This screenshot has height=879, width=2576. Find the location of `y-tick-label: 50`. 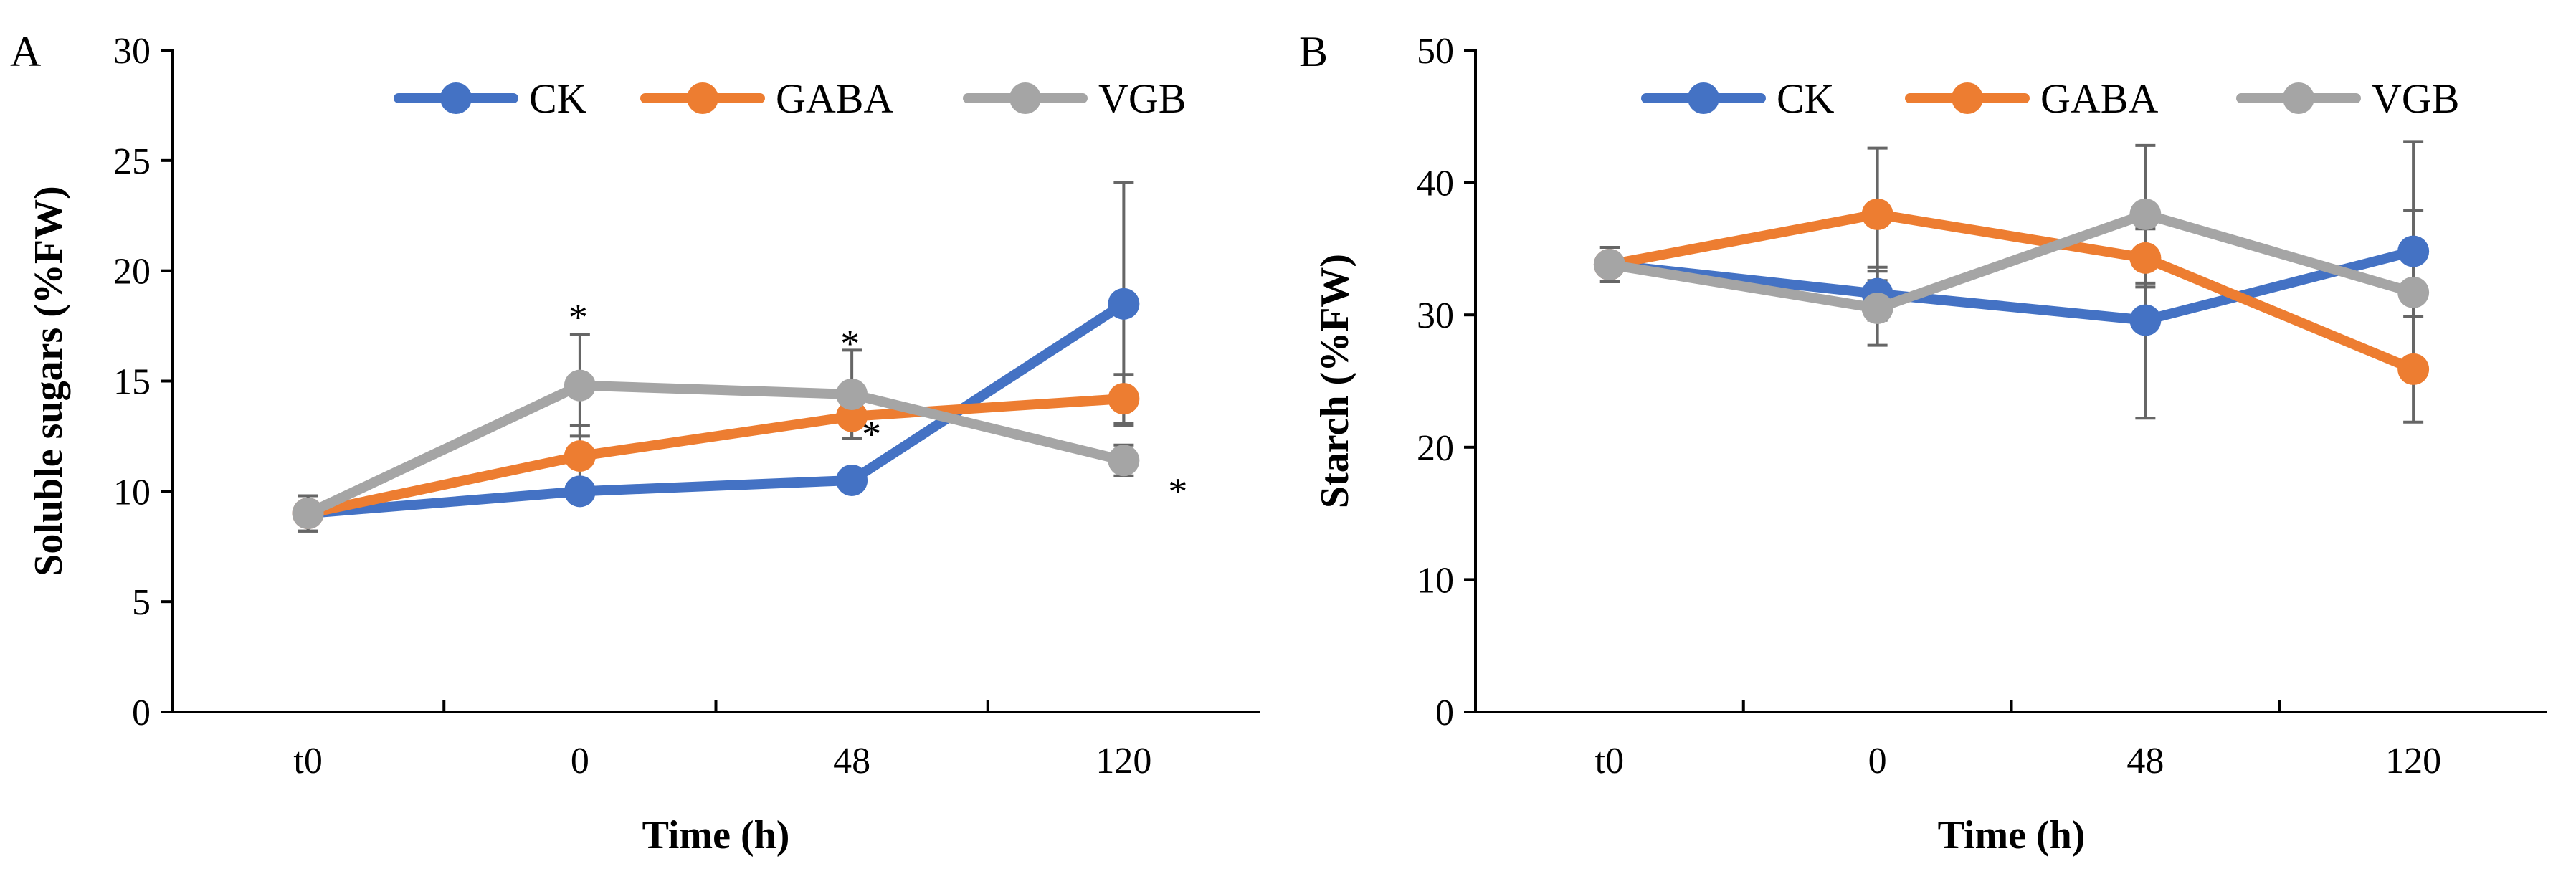

y-tick-label: 50 is located at coordinates (1435, 51).